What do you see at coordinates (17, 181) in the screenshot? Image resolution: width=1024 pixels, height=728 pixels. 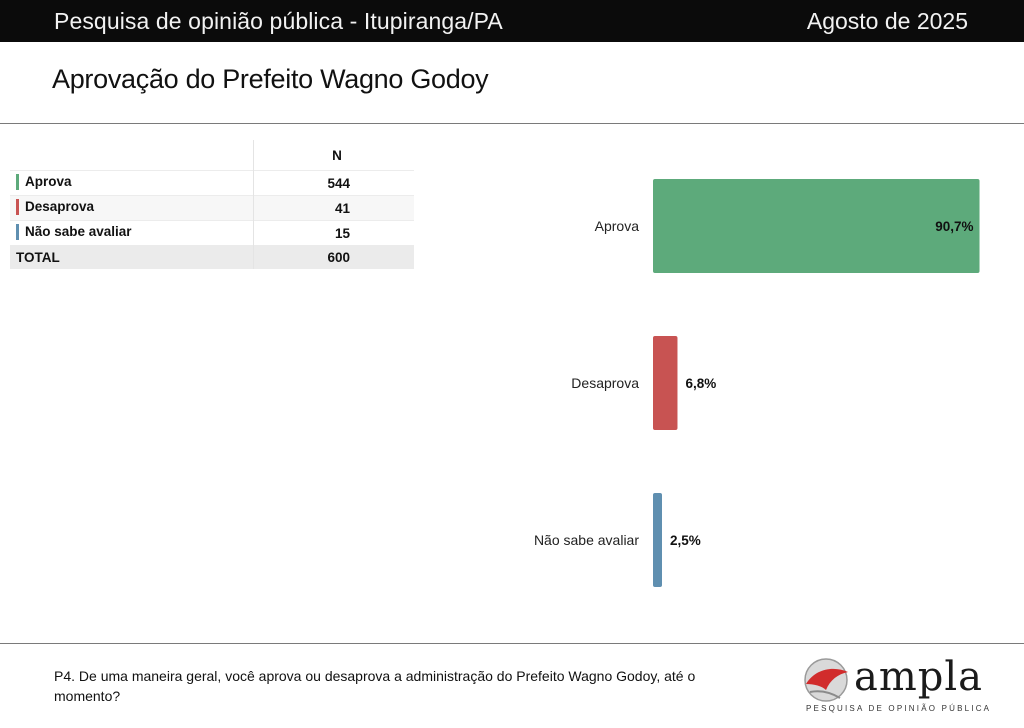 I see `color-swatch-aprova` at bounding box center [17, 181].